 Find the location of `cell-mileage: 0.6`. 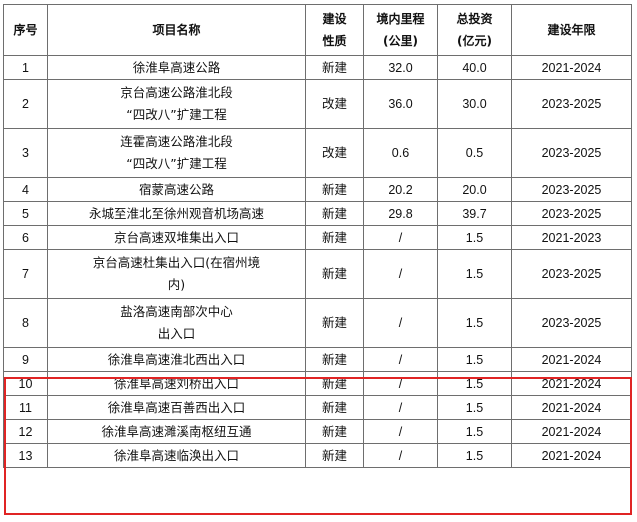

cell-mileage: 0.6 is located at coordinates (400, 153).